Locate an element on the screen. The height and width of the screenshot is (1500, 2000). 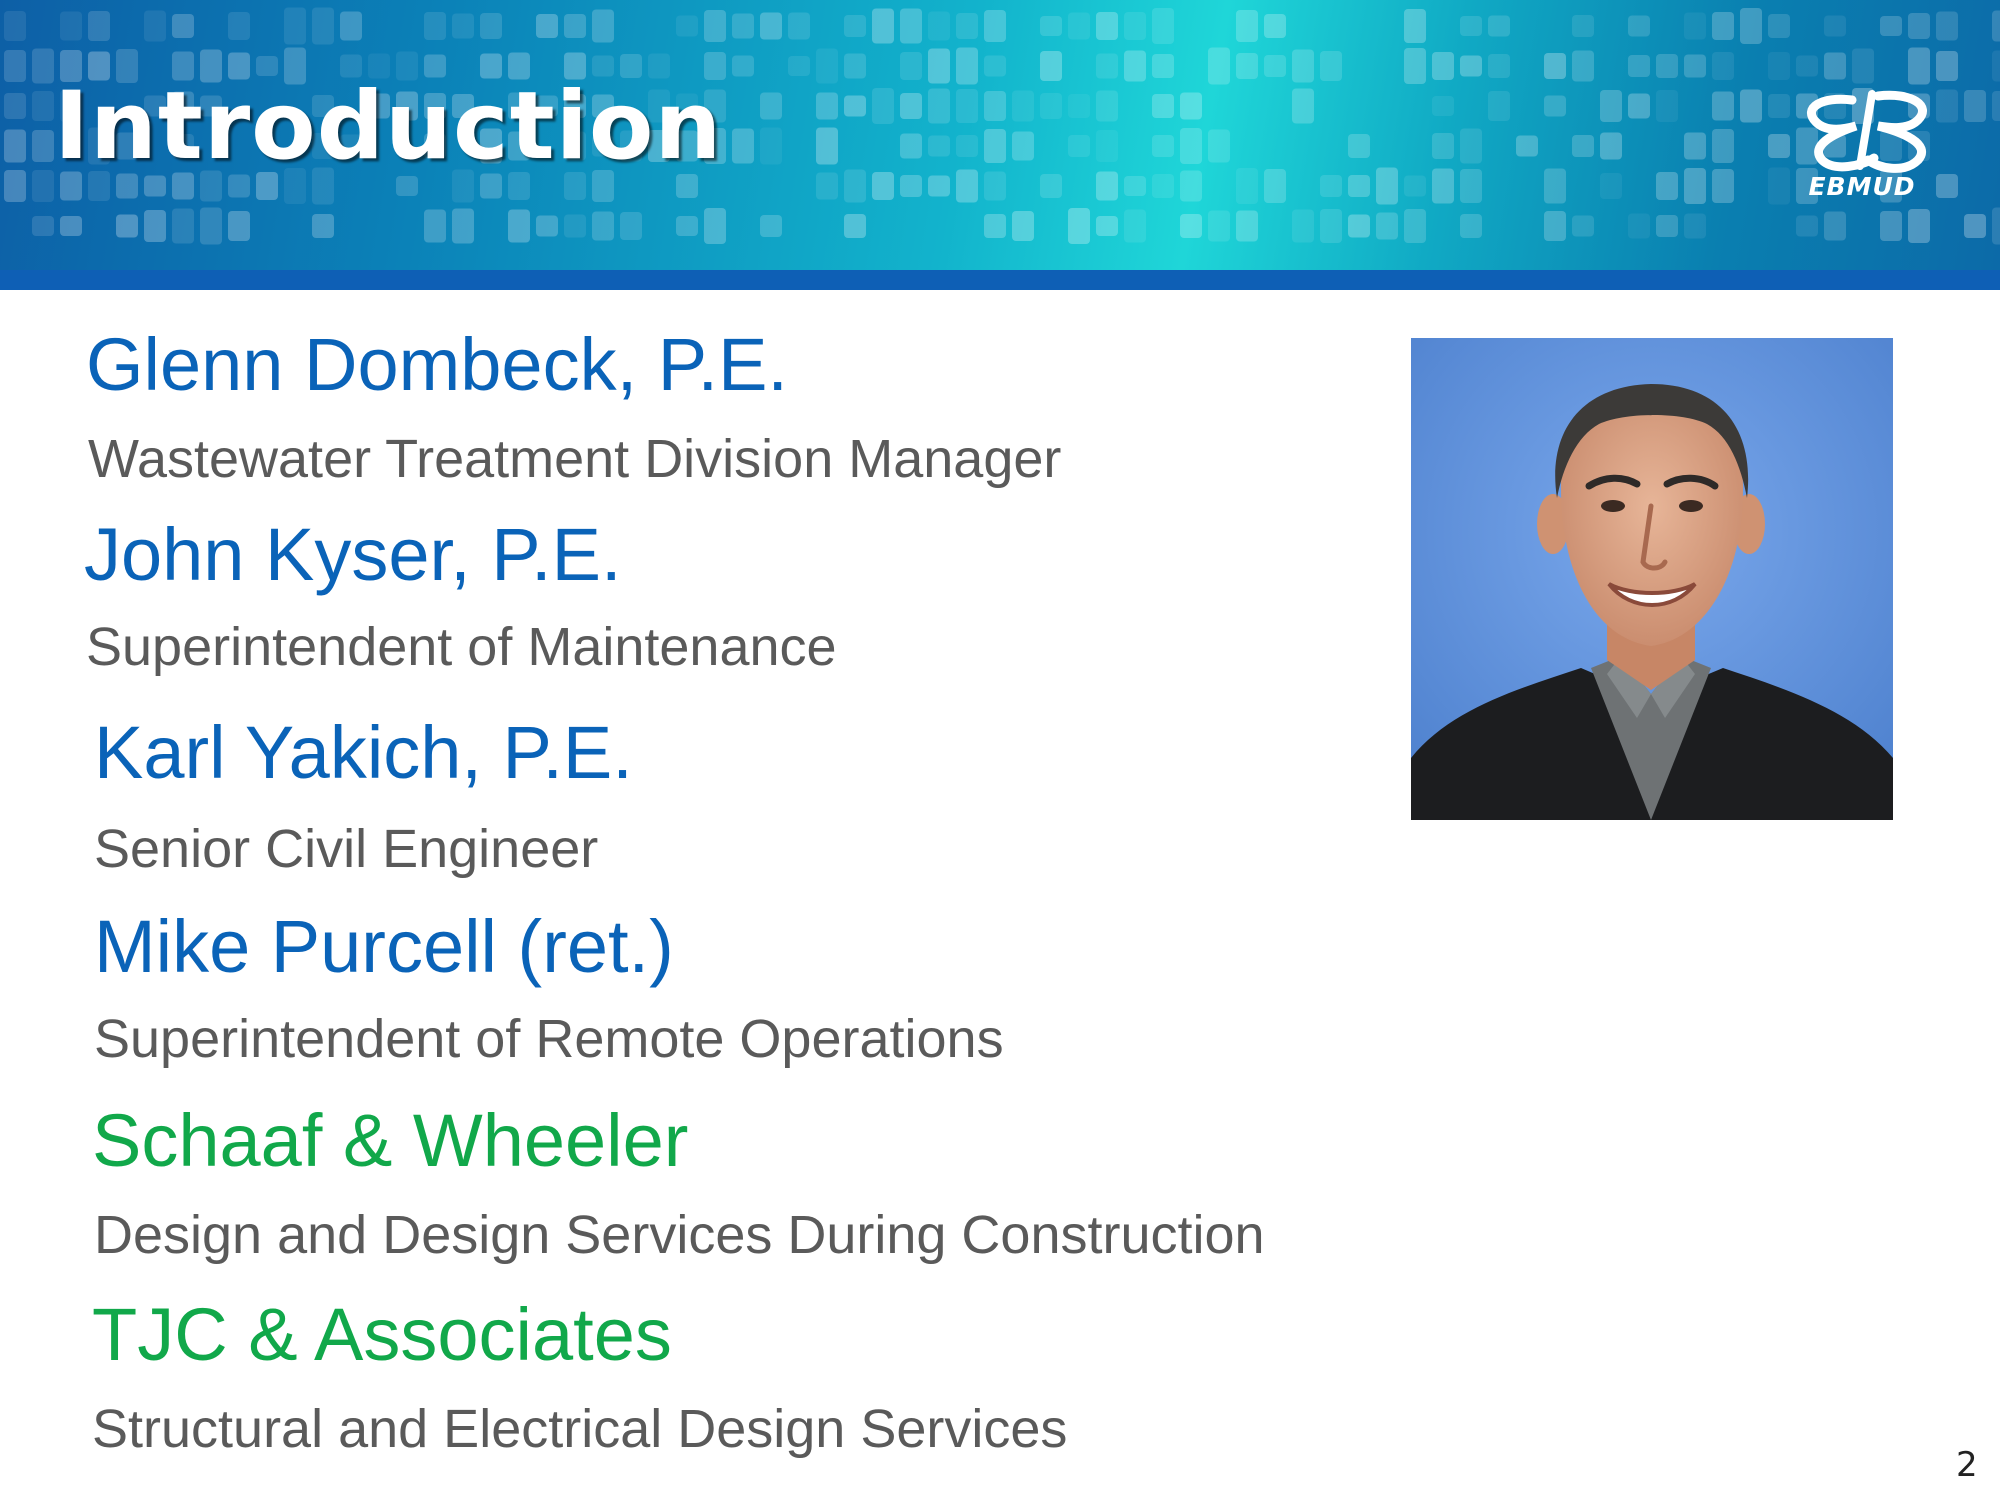
person-role: Senior Civil Engineer is located at coordinates (346, 849).